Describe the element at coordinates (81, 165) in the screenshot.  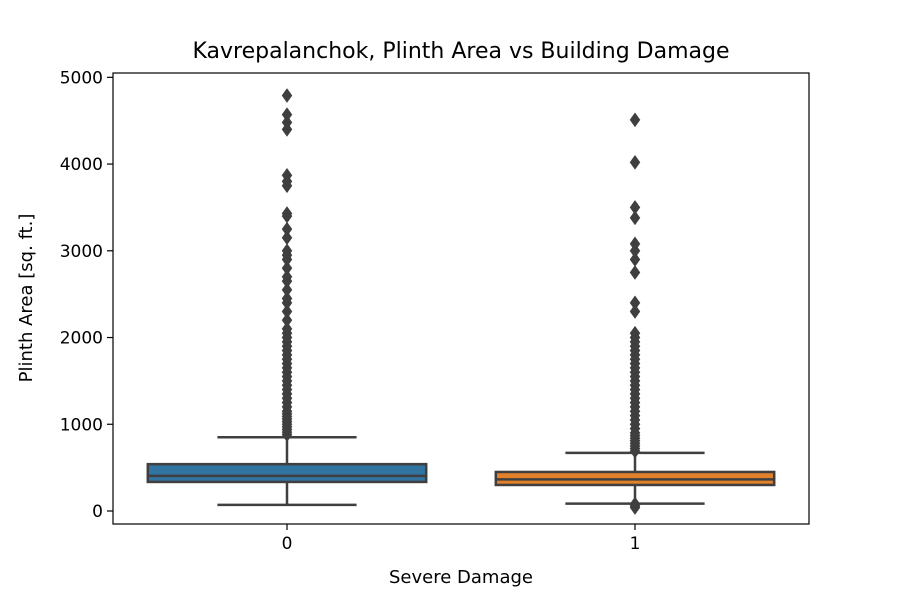
I see `y-tick-label: 4000` at that location.